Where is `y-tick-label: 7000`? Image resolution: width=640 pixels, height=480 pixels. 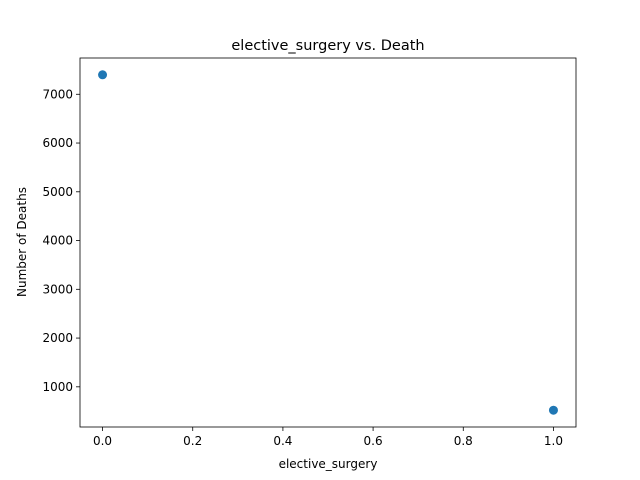
y-tick-label: 7000 is located at coordinates (57, 94).